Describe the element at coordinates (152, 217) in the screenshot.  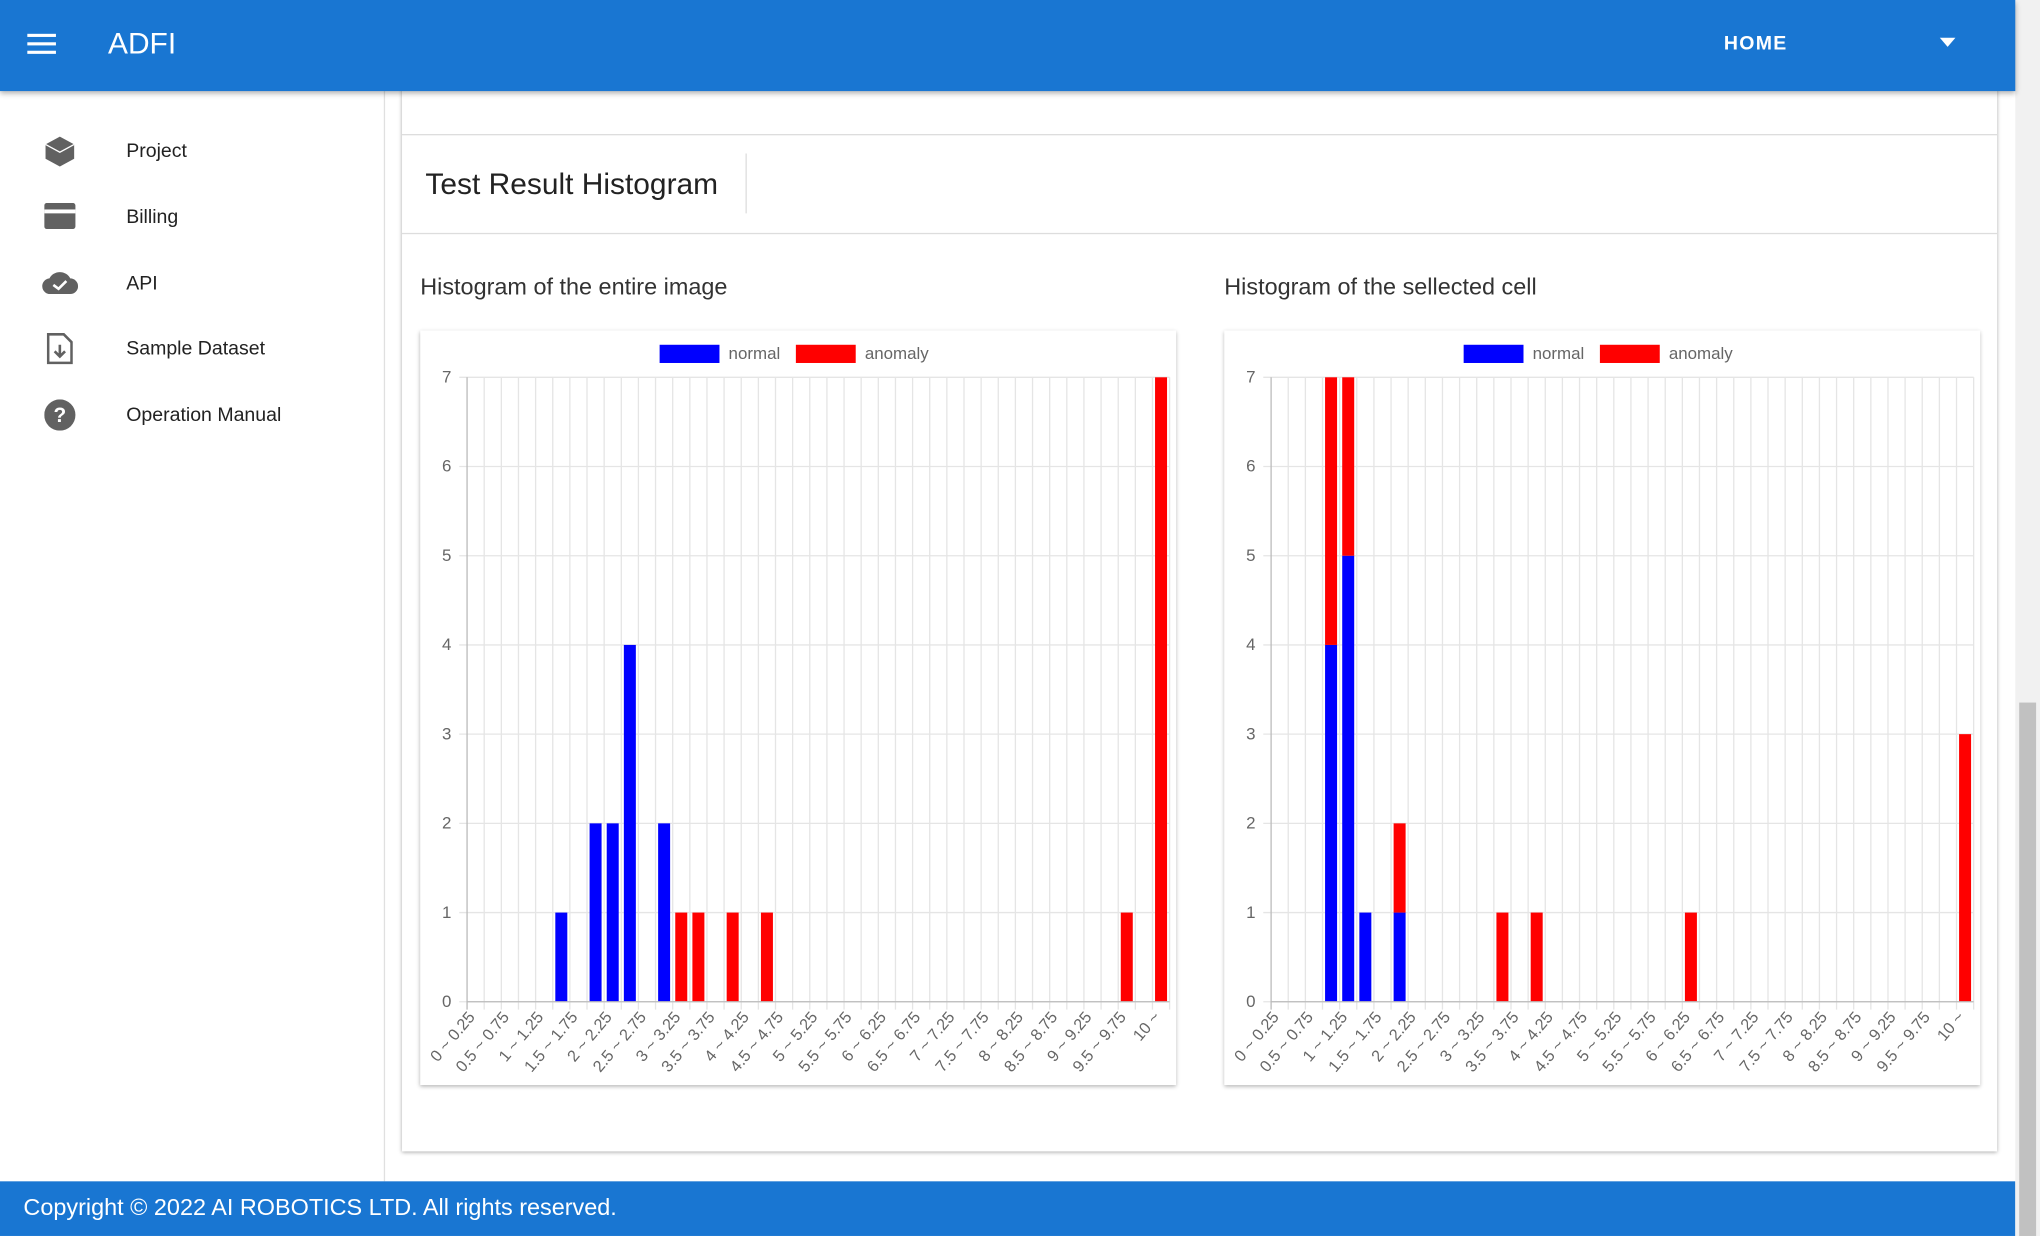
I see `nav-item: Billing` at that location.